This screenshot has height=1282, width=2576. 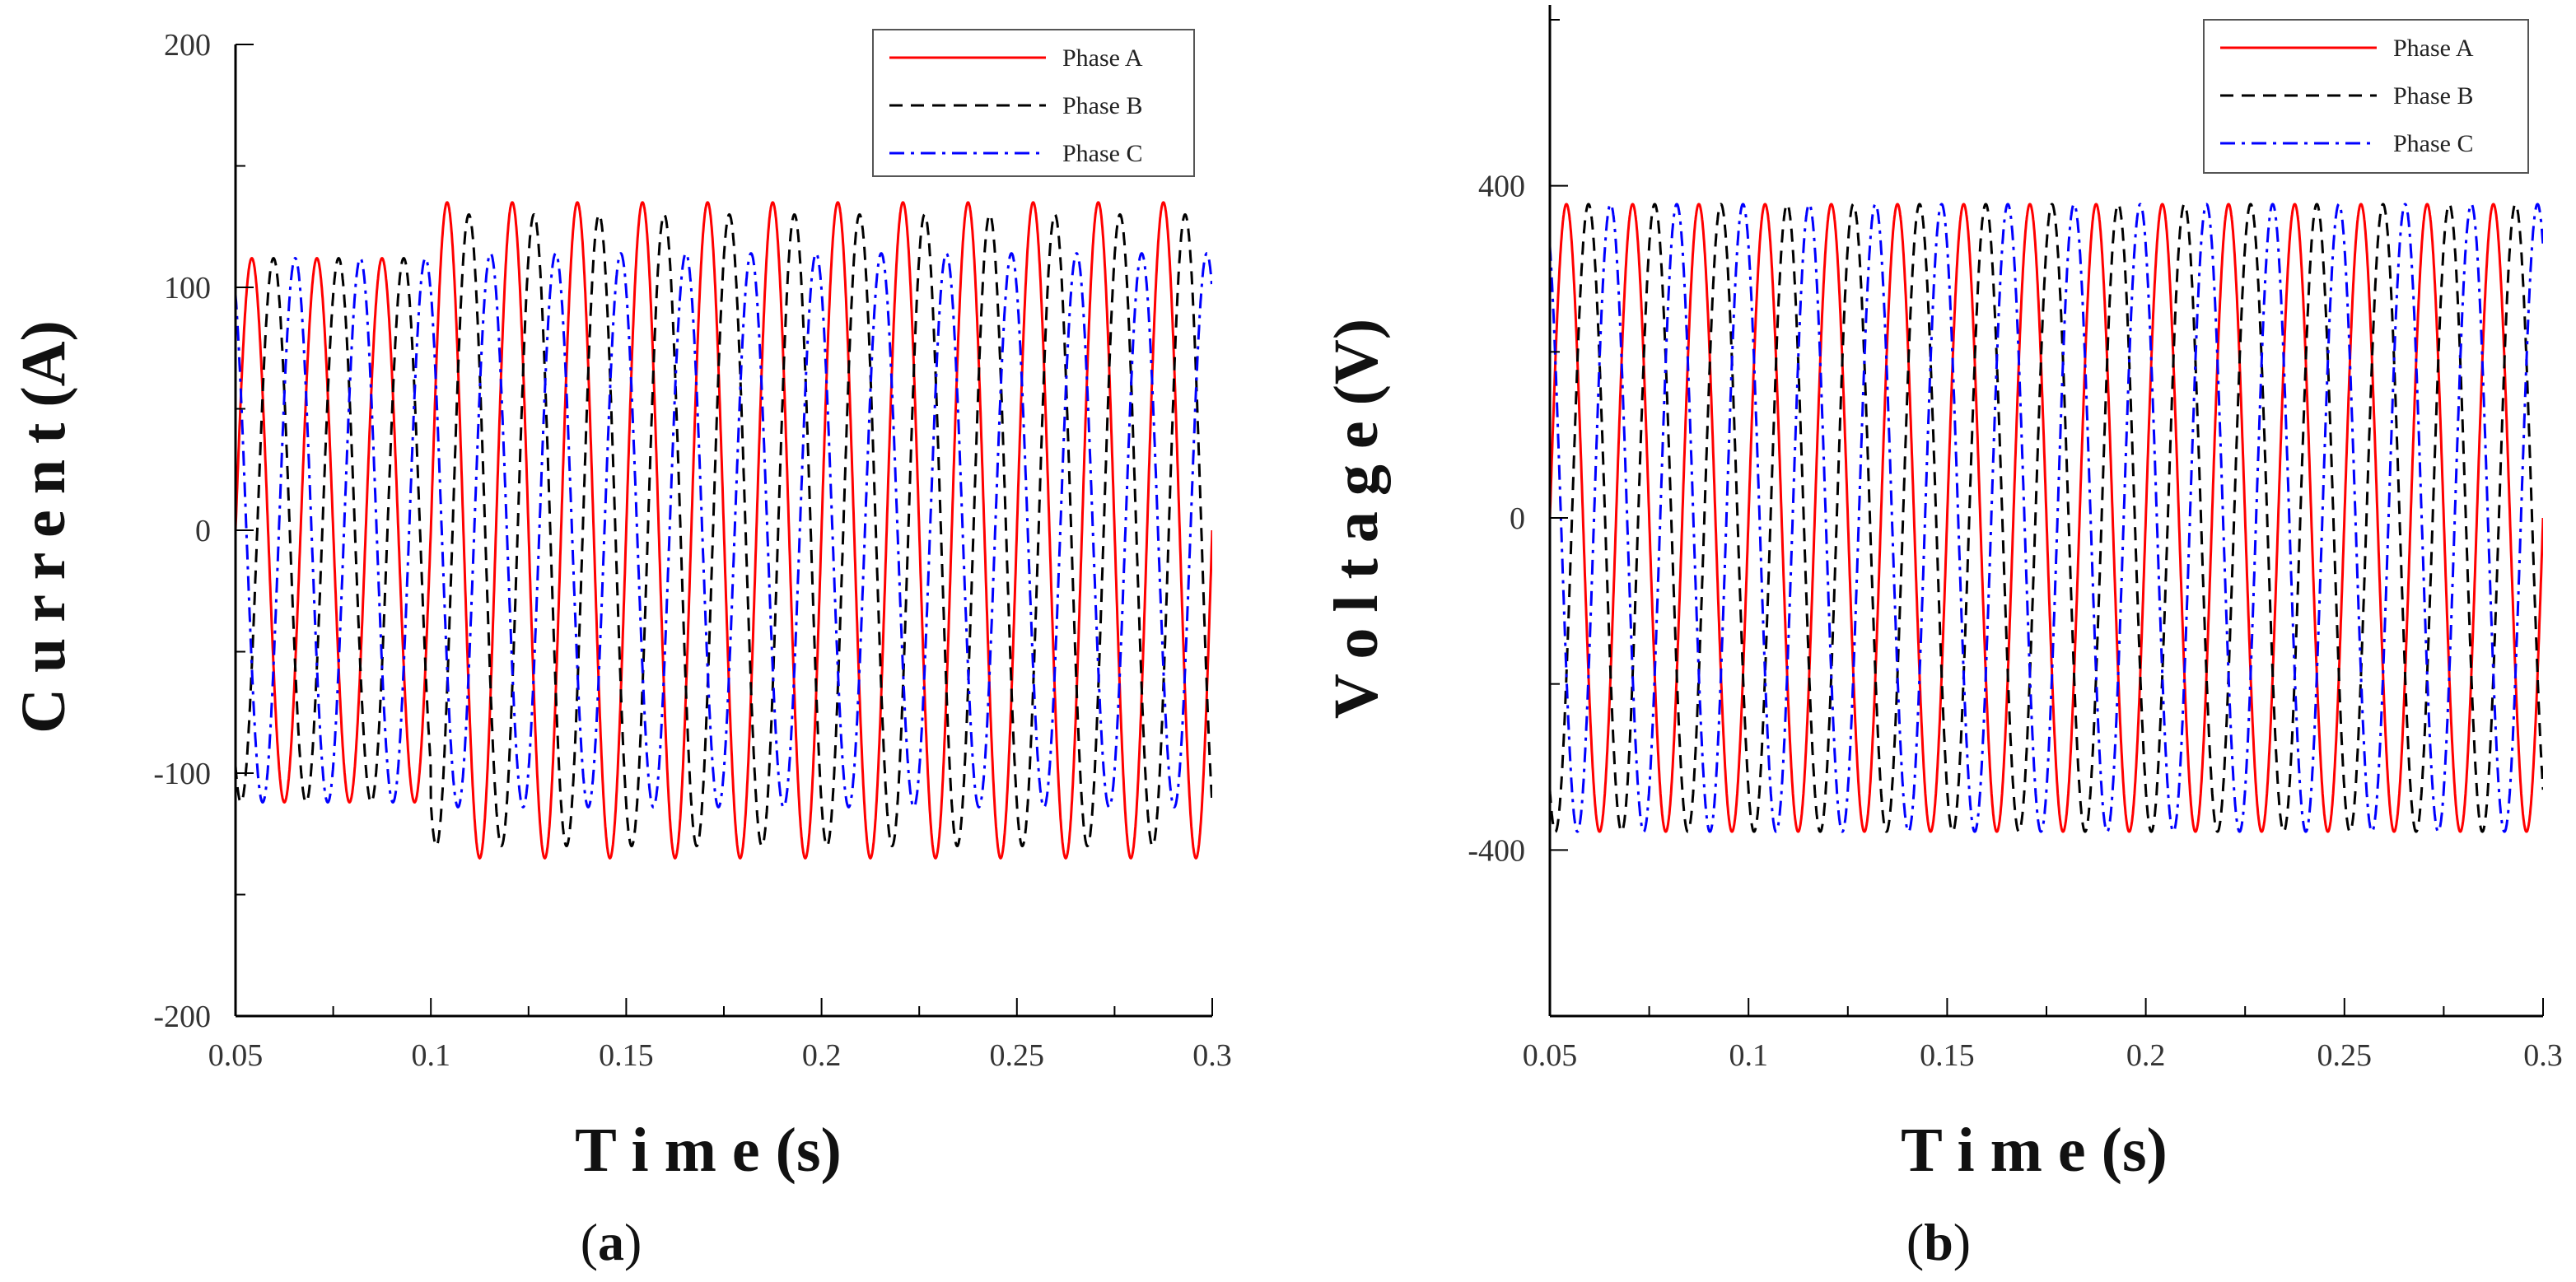 What do you see at coordinates (626, 1055) in the screenshot?
I see `x-tick-label-a: 0.15` at bounding box center [626, 1055].